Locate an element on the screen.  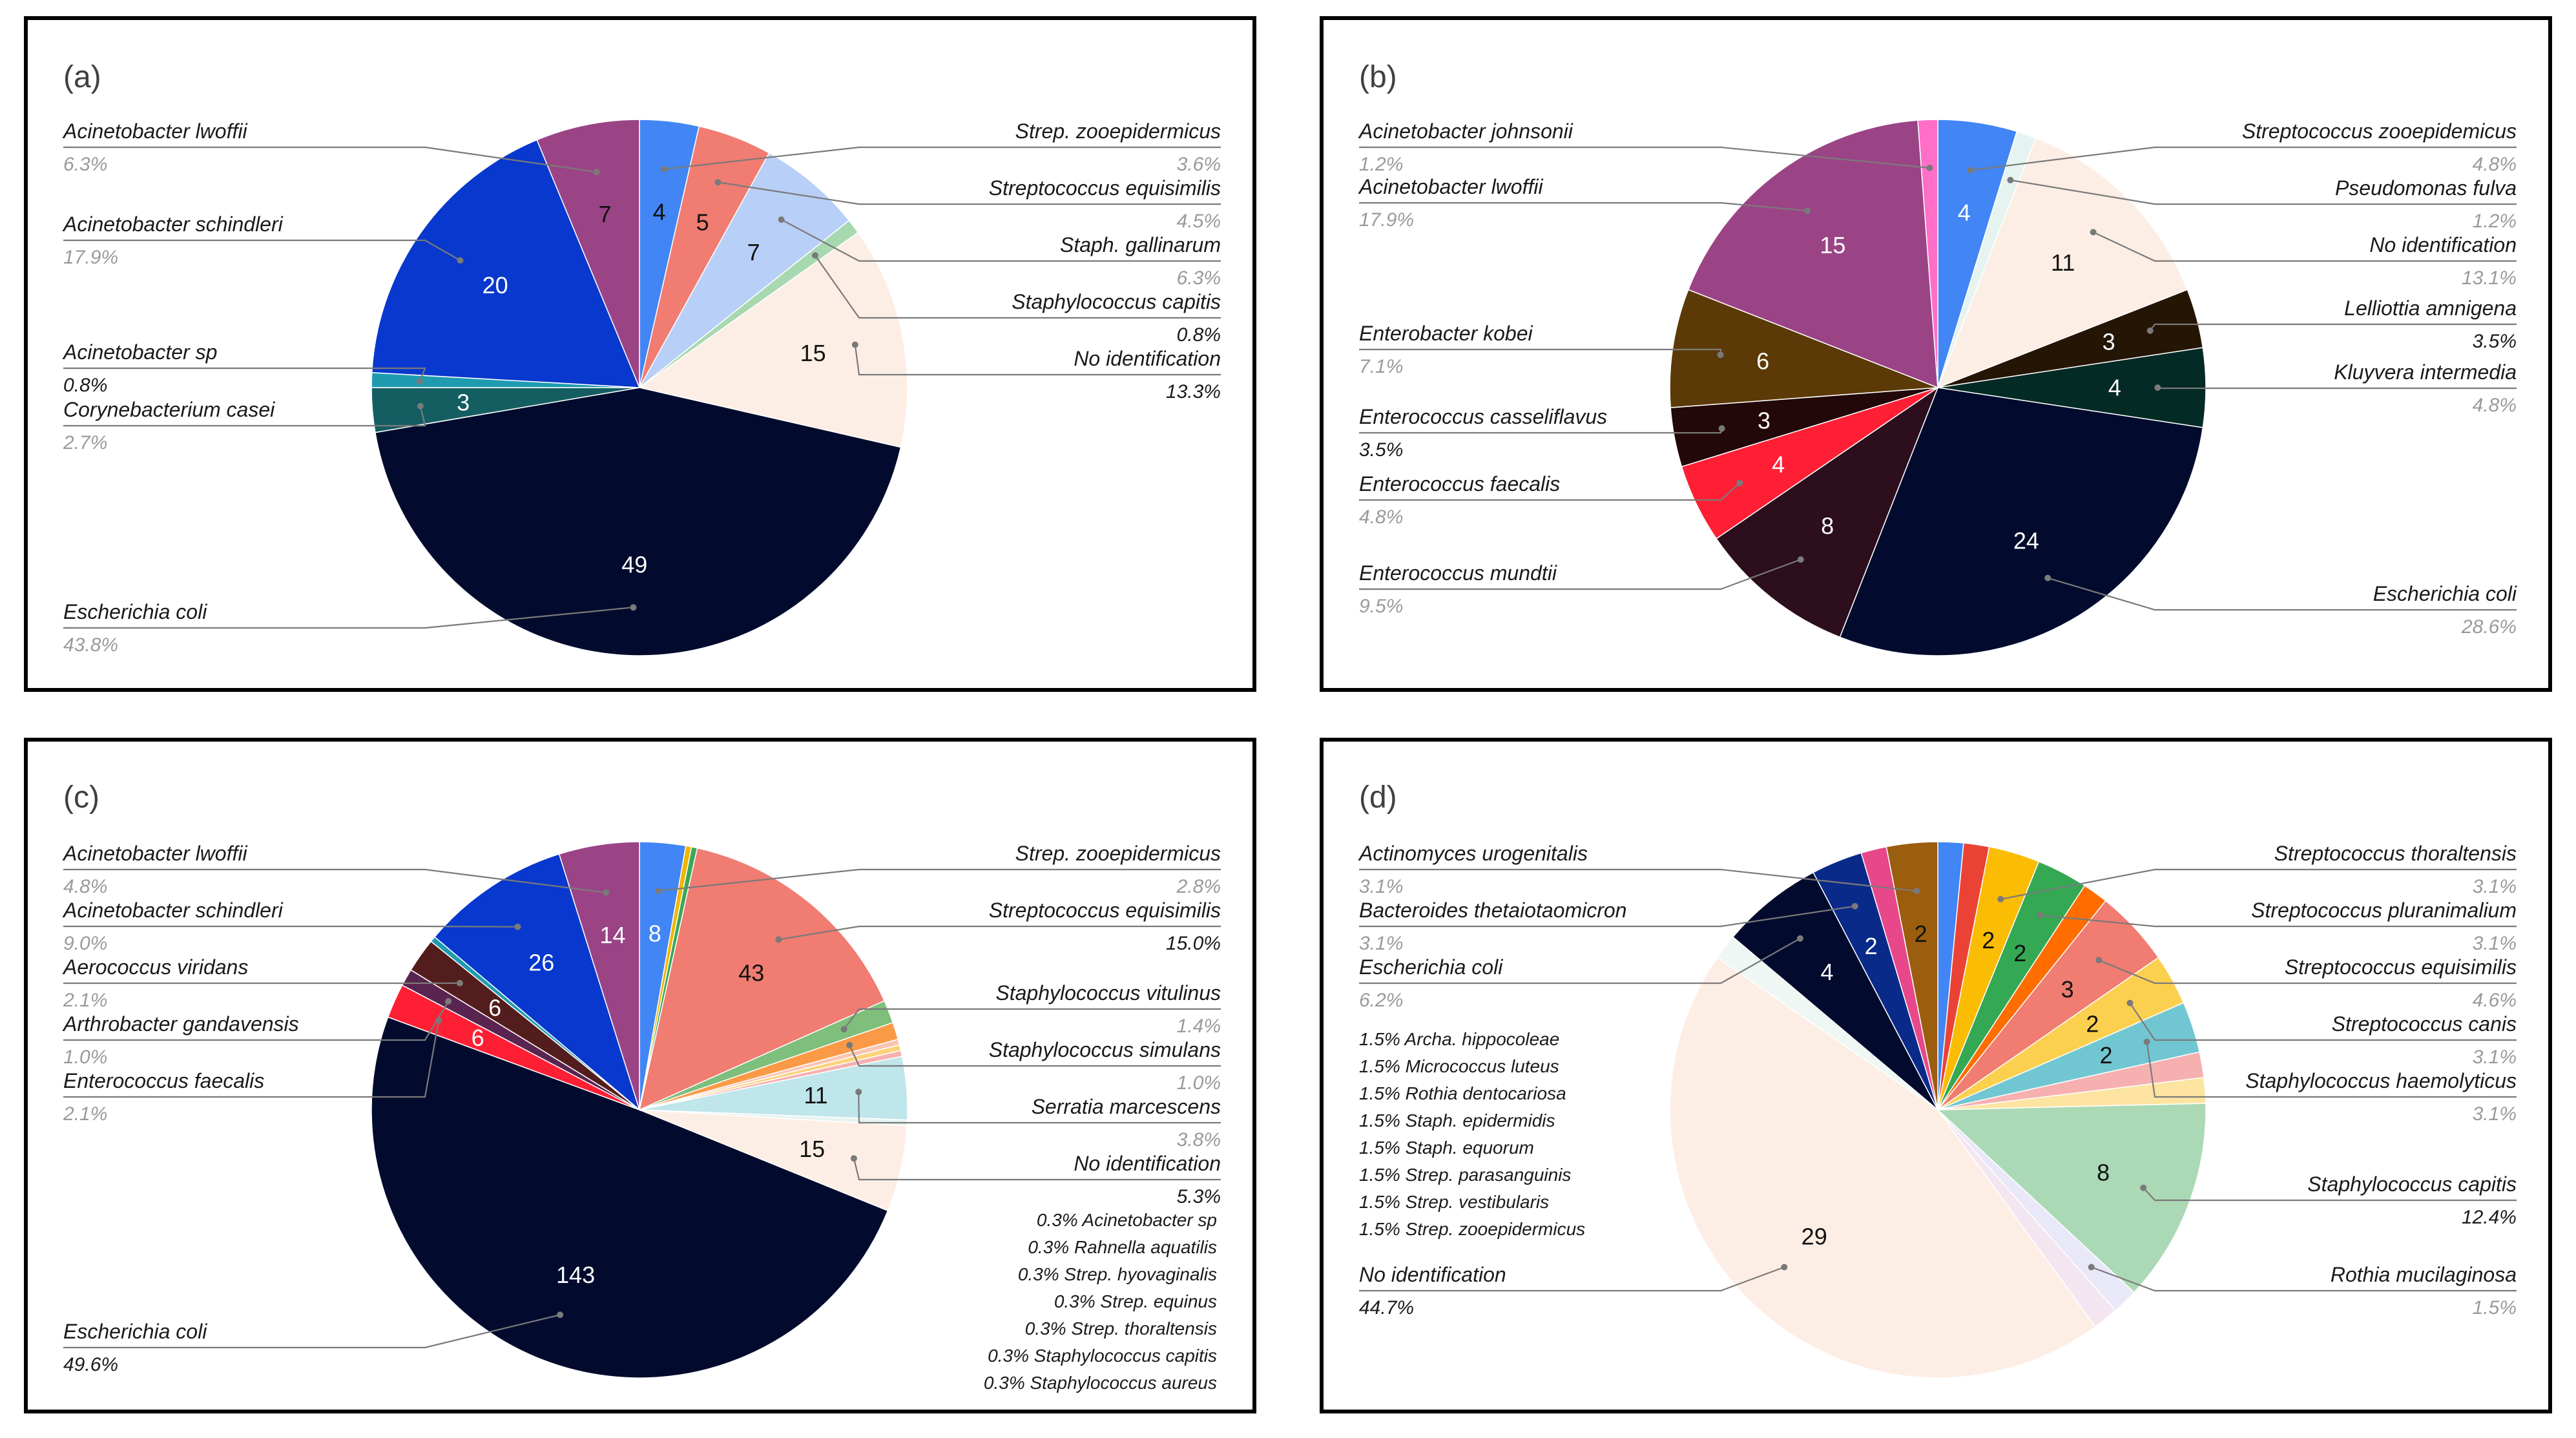
slice-value-label: 5 is located at coordinates (702, 222).